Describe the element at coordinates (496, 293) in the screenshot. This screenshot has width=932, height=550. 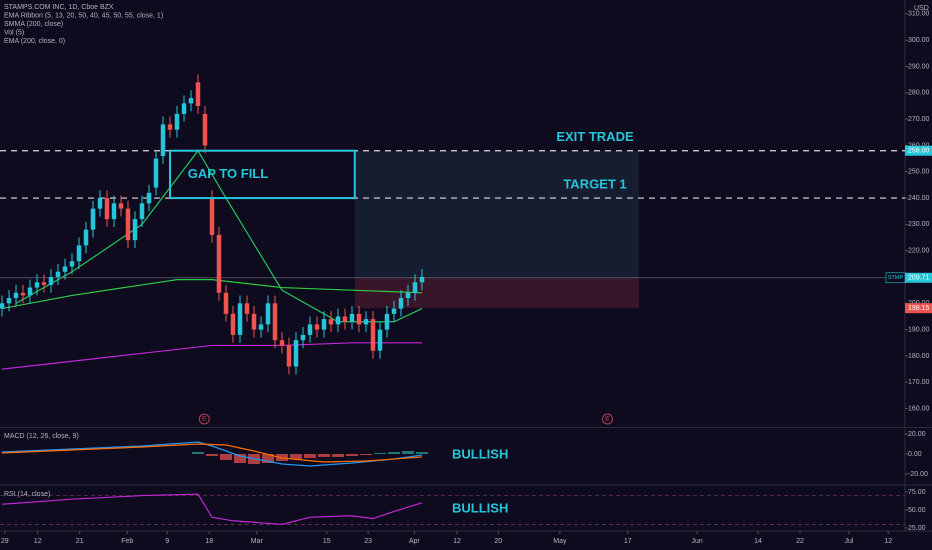
I see `stop-zone` at that location.